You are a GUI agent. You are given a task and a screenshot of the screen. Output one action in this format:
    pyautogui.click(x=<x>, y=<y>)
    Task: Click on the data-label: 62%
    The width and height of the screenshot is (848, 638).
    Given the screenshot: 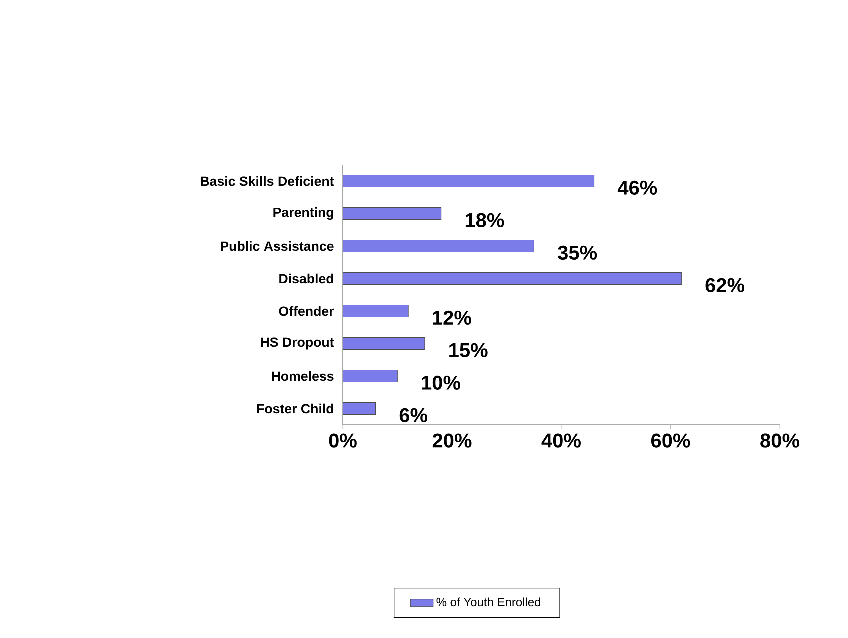 What is the action you would take?
    pyautogui.click(x=725, y=285)
    